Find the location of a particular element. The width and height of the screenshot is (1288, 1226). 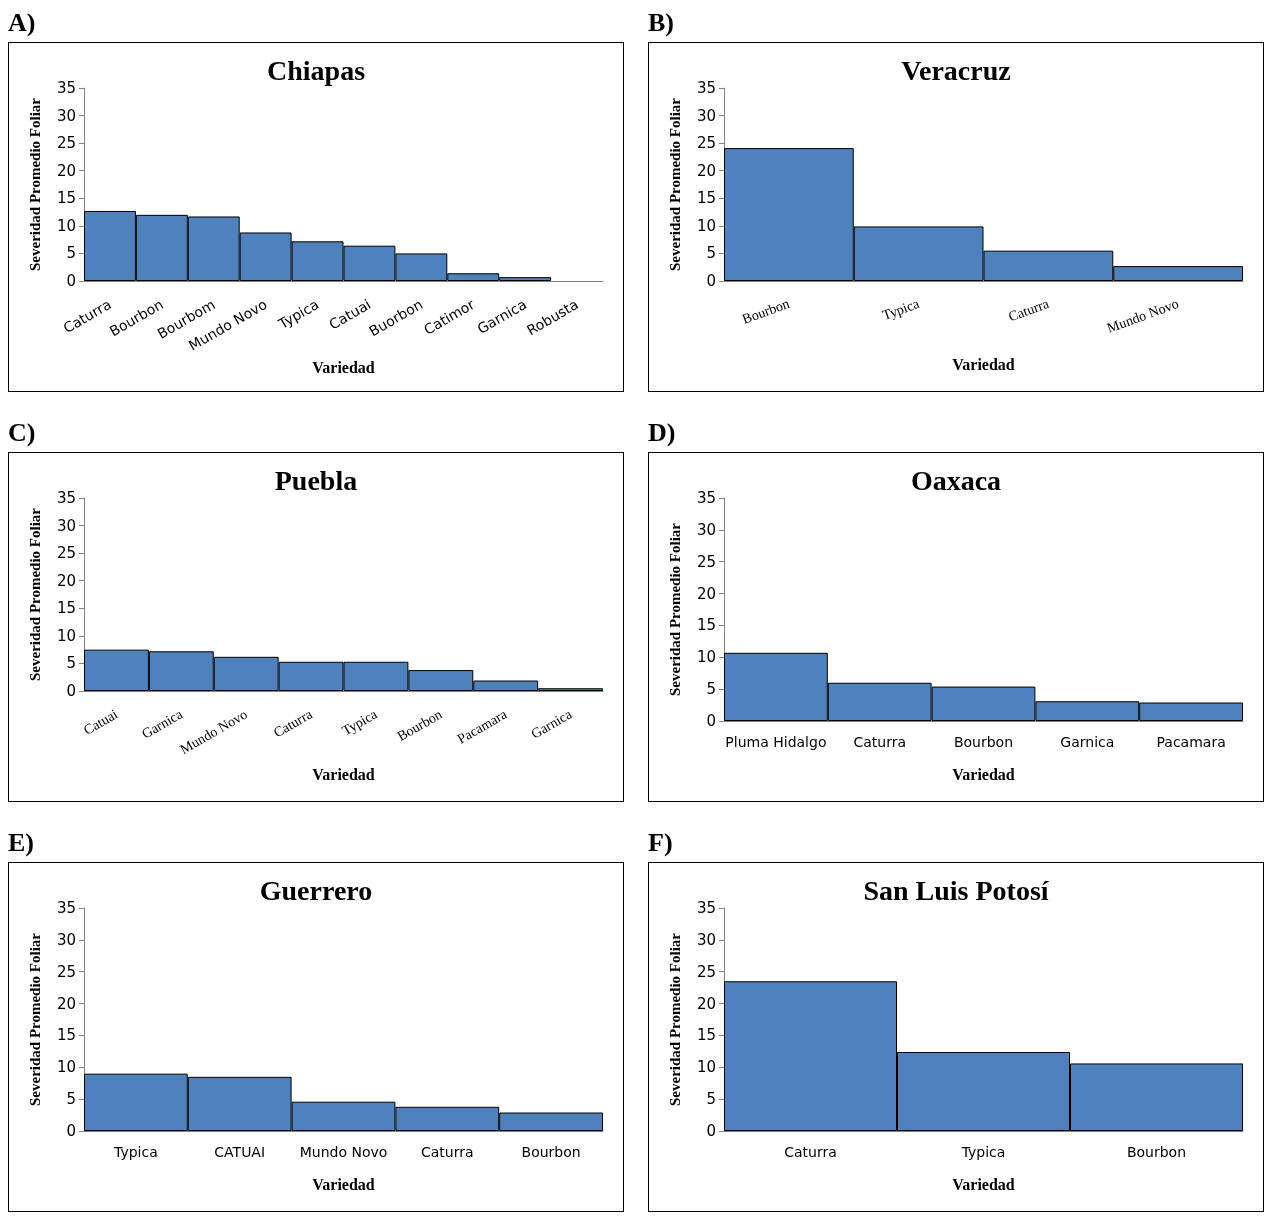

text: D) is located at coordinates (662, 433).